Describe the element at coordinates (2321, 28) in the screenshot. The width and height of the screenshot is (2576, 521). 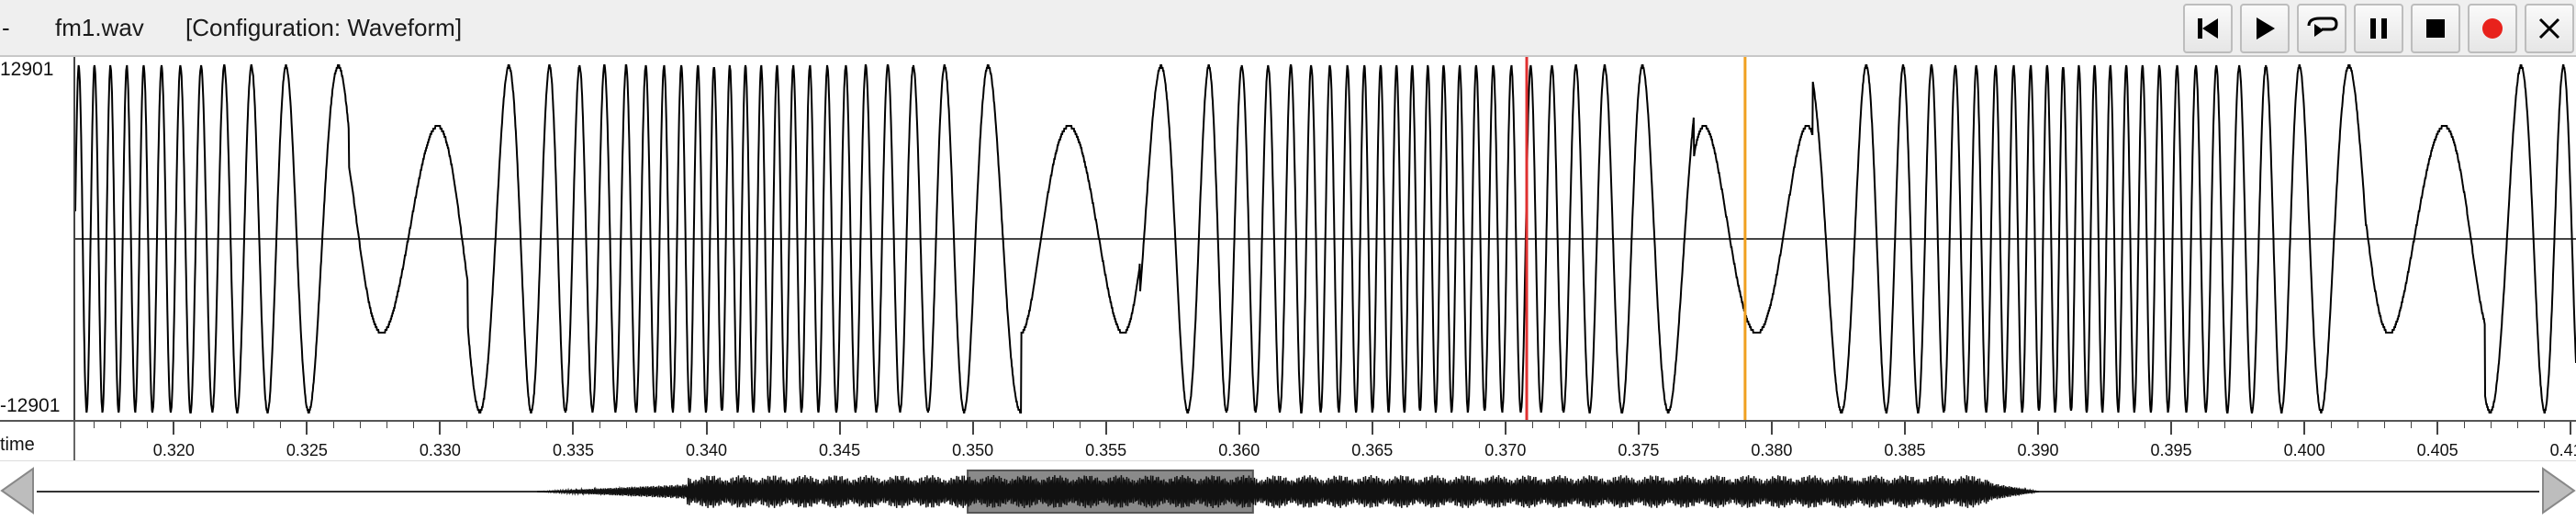
I see `loop-play-button` at that location.